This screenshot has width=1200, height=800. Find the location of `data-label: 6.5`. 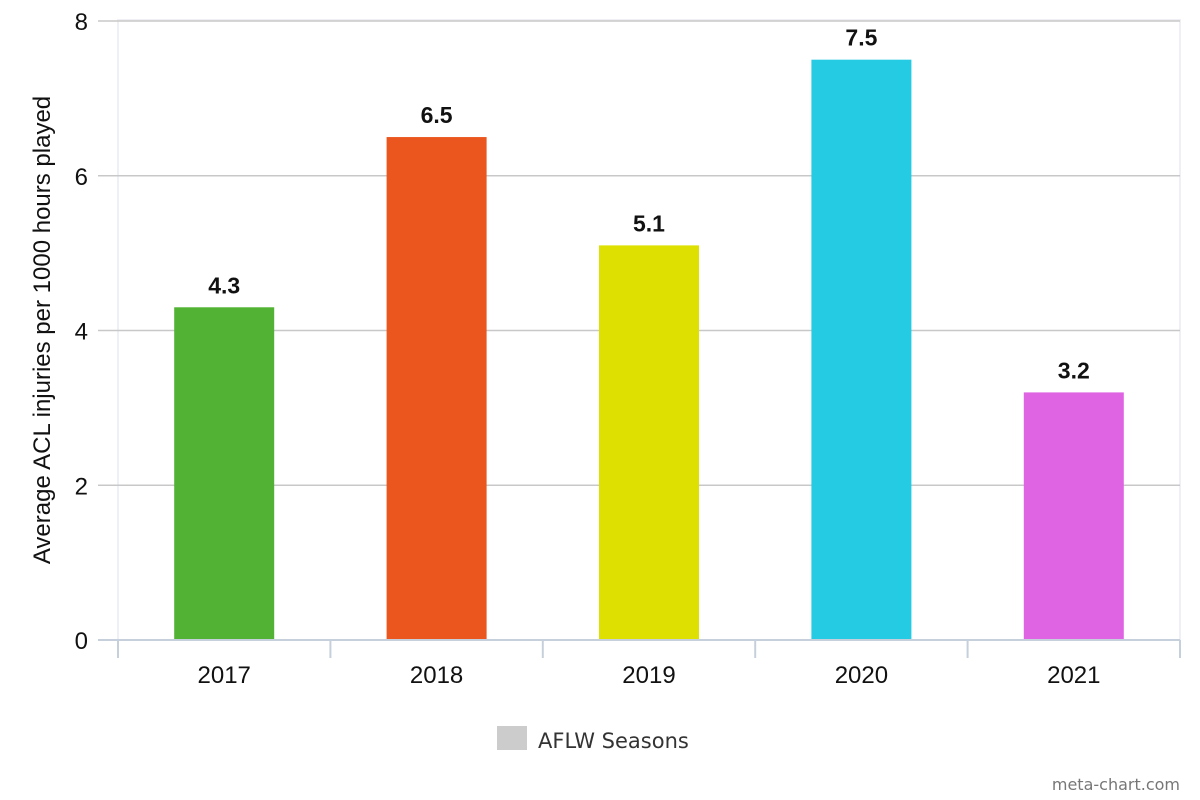

data-label: 6.5 is located at coordinates (437, 115).